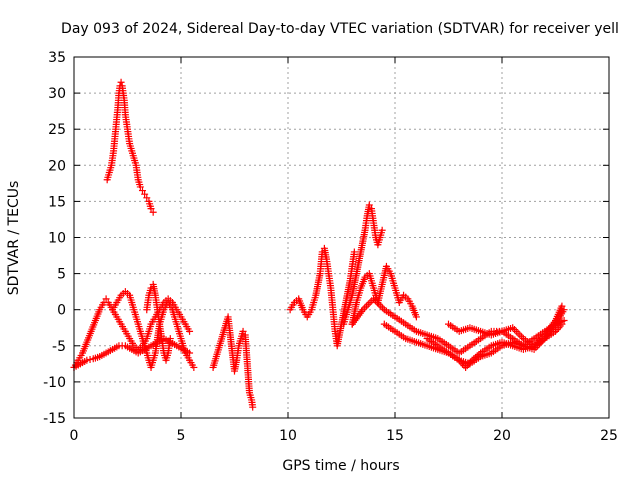  Describe the element at coordinates (181, 436) in the screenshot. I see `x-tick-label: 5` at that location.